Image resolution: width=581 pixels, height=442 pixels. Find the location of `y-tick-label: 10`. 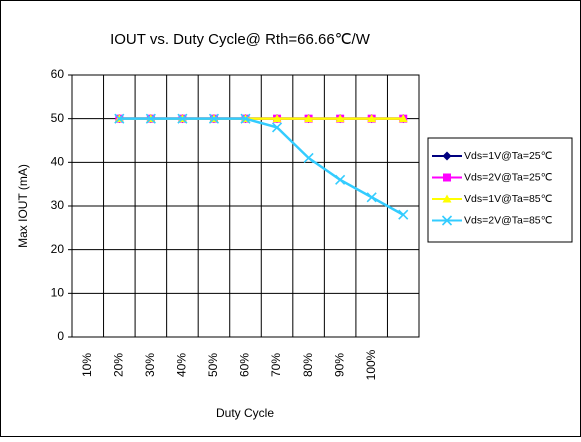

y-tick-label: 10 is located at coordinates (58, 293).